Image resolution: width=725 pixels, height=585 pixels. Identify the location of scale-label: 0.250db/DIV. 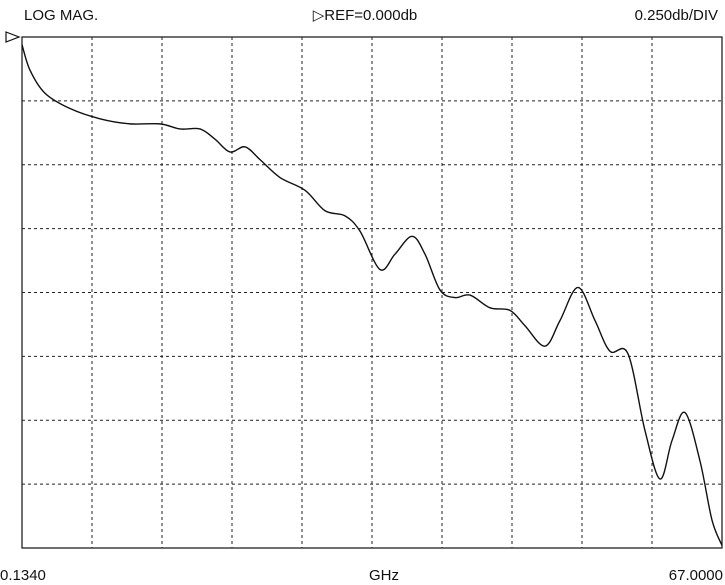
(676, 15).